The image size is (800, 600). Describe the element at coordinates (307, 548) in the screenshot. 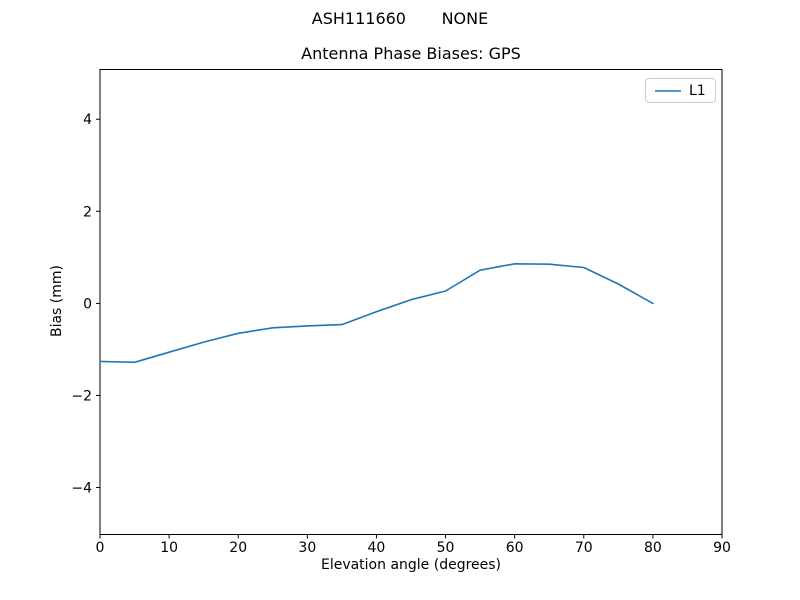

I see `x-tick-label: 30` at that location.